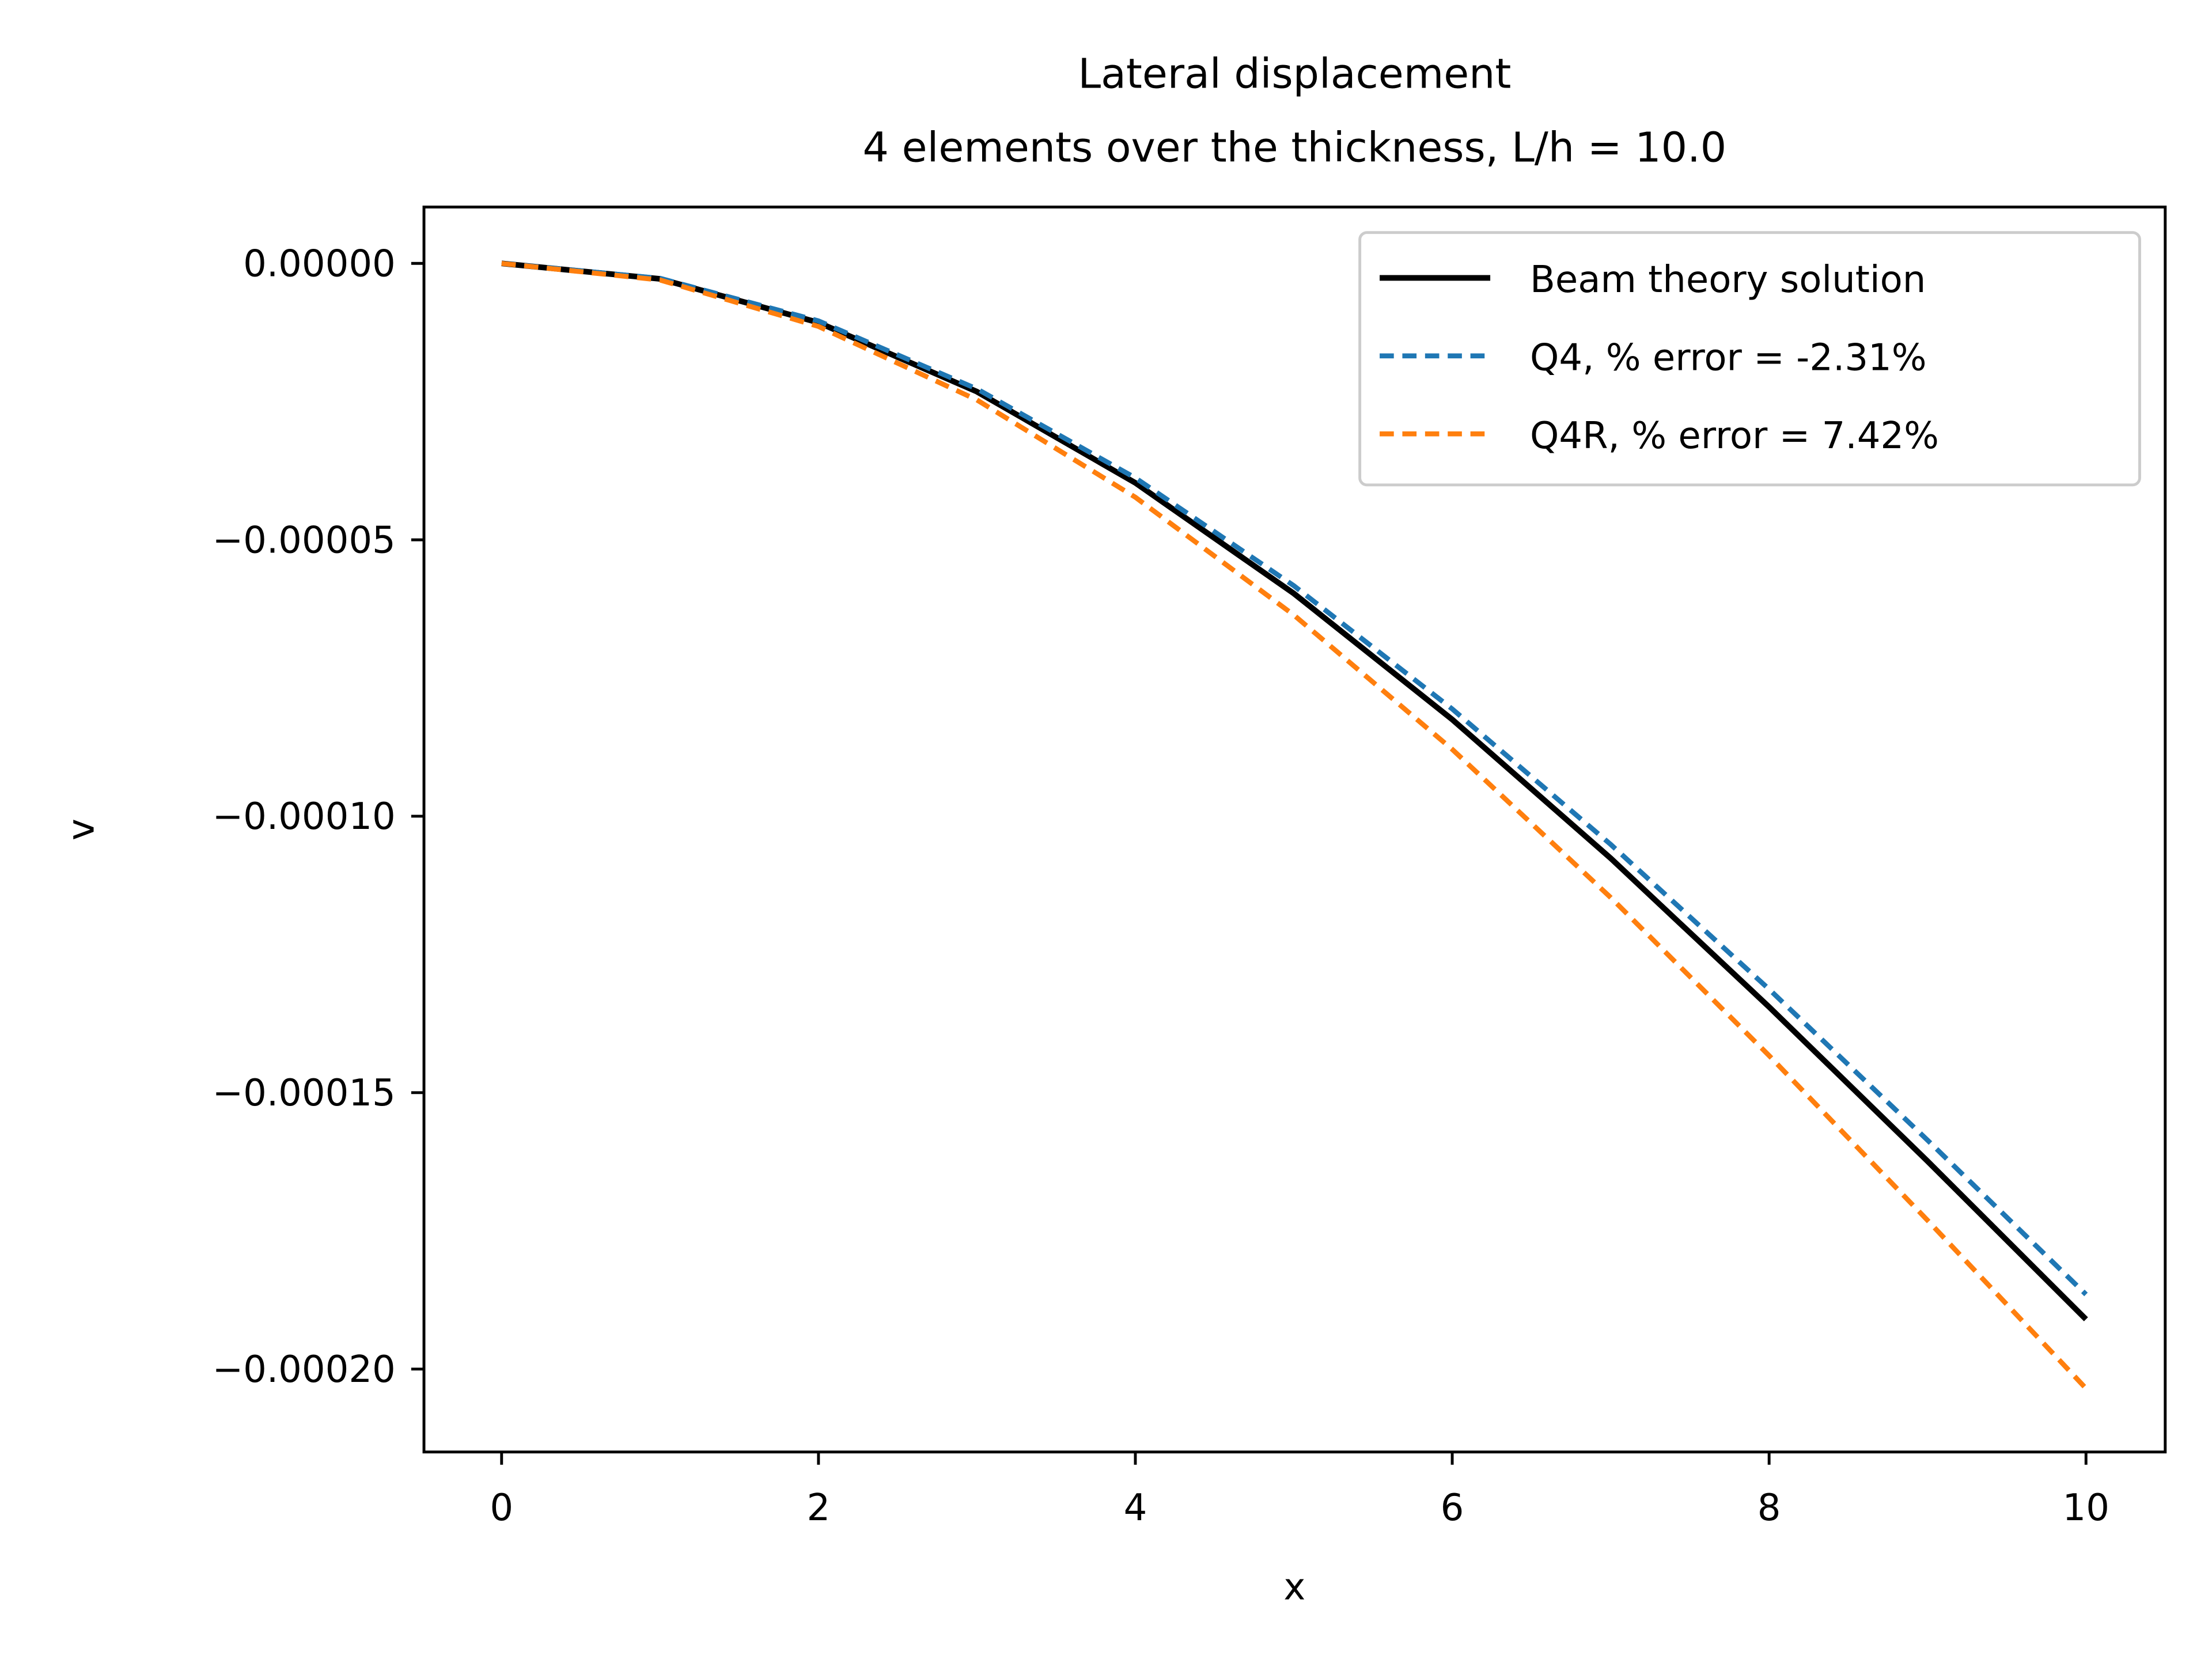  Describe the element at coordinates (1734, 436) in the screenshot. I see `legend-label: Q4R, % error = 7.42%` at that location.